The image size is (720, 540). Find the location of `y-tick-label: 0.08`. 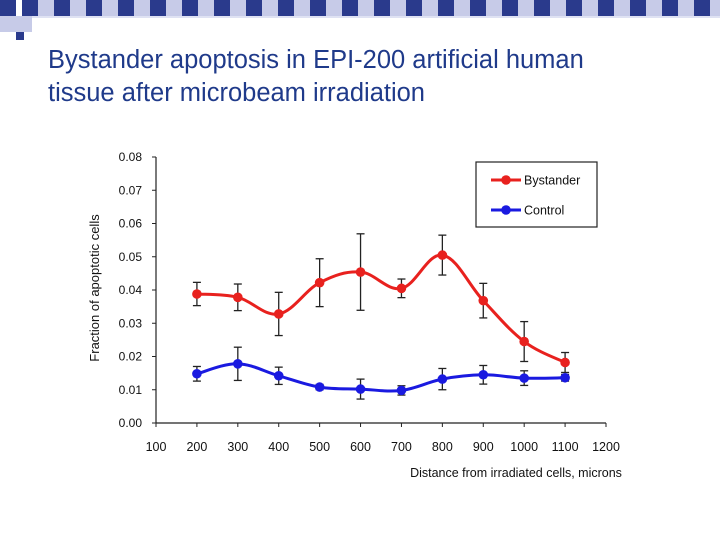

y-tick-label: 0.08 is located at coordinates (131, 157).